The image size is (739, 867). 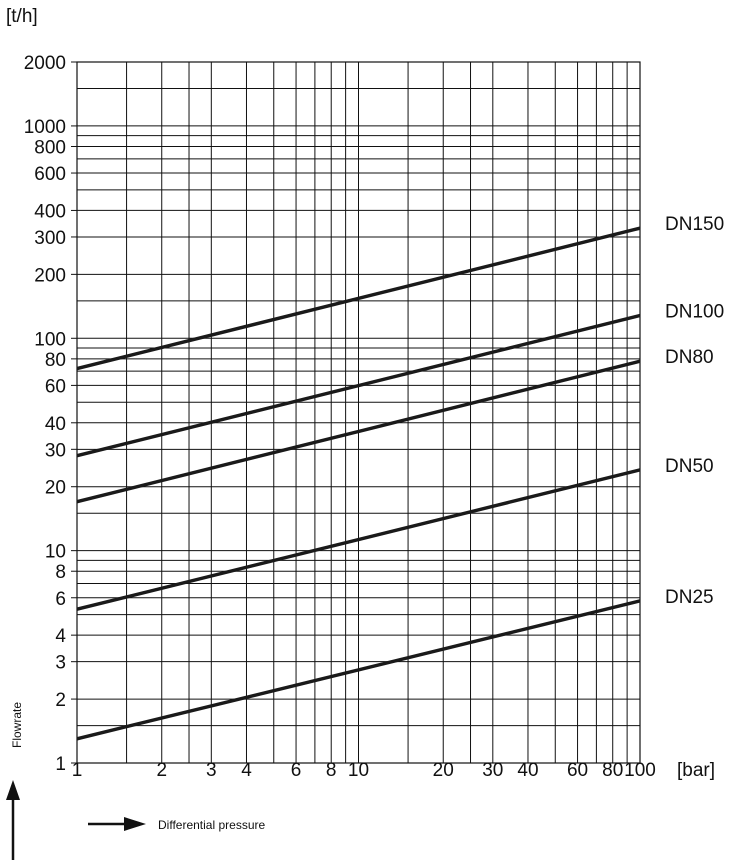 I want to click on series-label-dn80: DN80, so click(x=689, y=357).